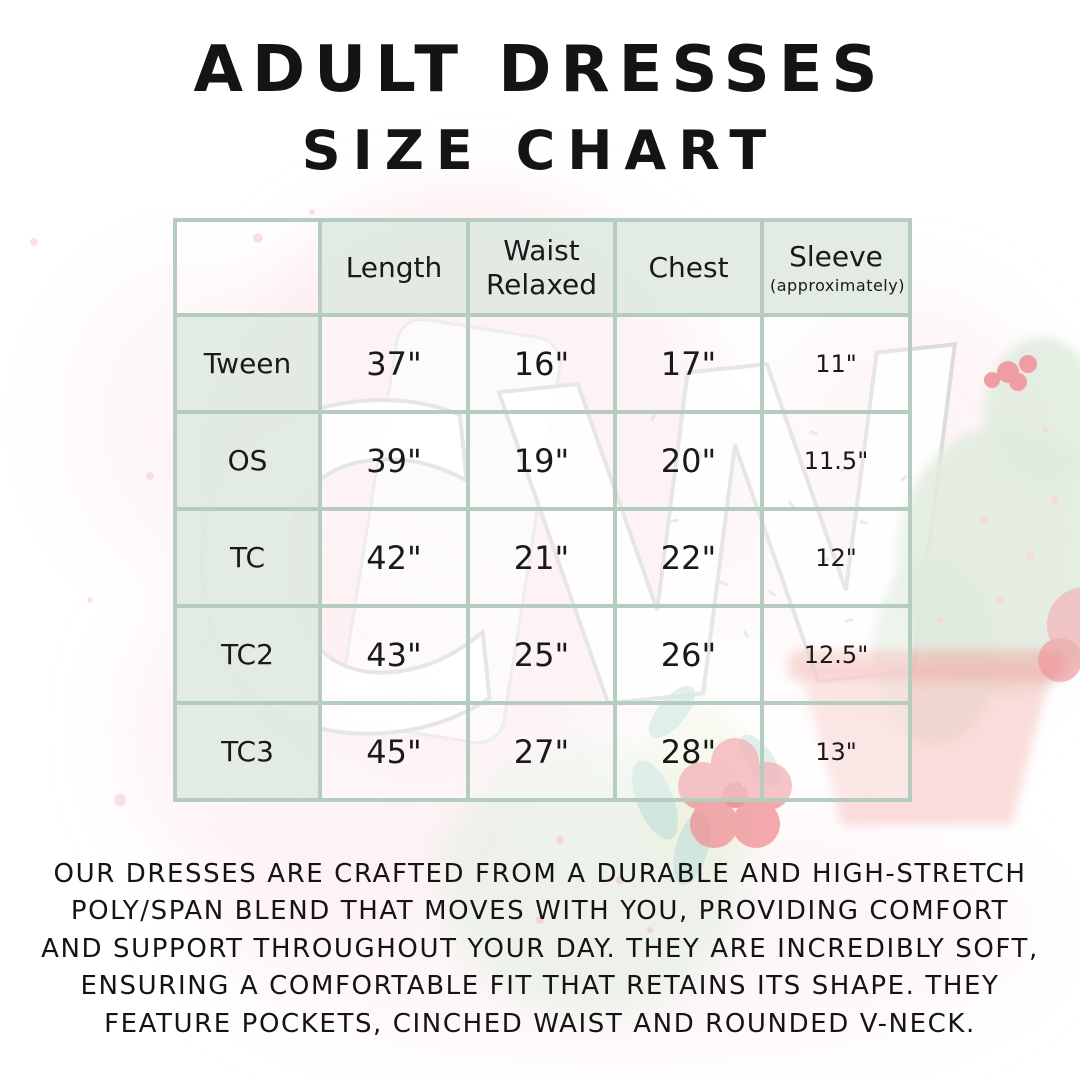  Describe the element at coordinates (247, 557) in the screenshot. I see `row-label: TC` at that location.